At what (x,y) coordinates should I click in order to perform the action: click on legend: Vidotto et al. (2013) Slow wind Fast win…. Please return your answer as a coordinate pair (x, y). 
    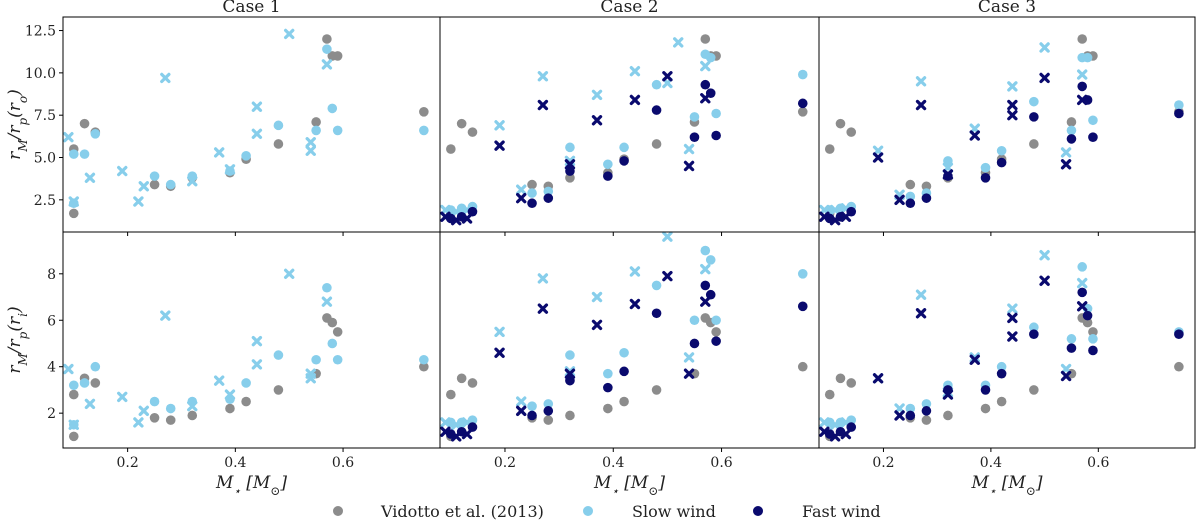
    Looking at the image, I should click on (607, 511).